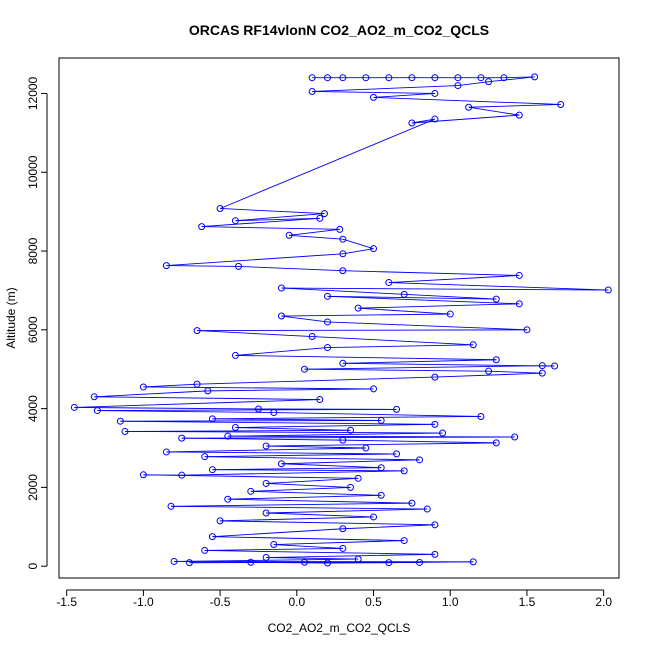 The width and height of the screenshot is (650, 650). What do you see at coordinates (33, 487) in the screenshot?
I see `y-tick-label: 2000` at bounding box center [33, 487].